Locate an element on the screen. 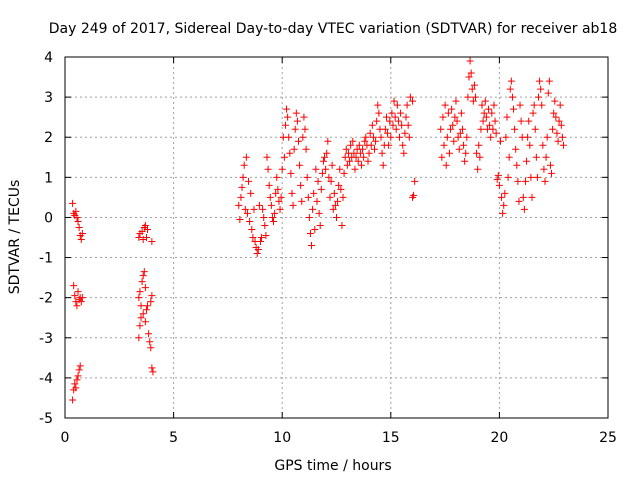 This screenshot has width=640, height=480. y-tick-label: -5 is located at coordinates (46, 419).